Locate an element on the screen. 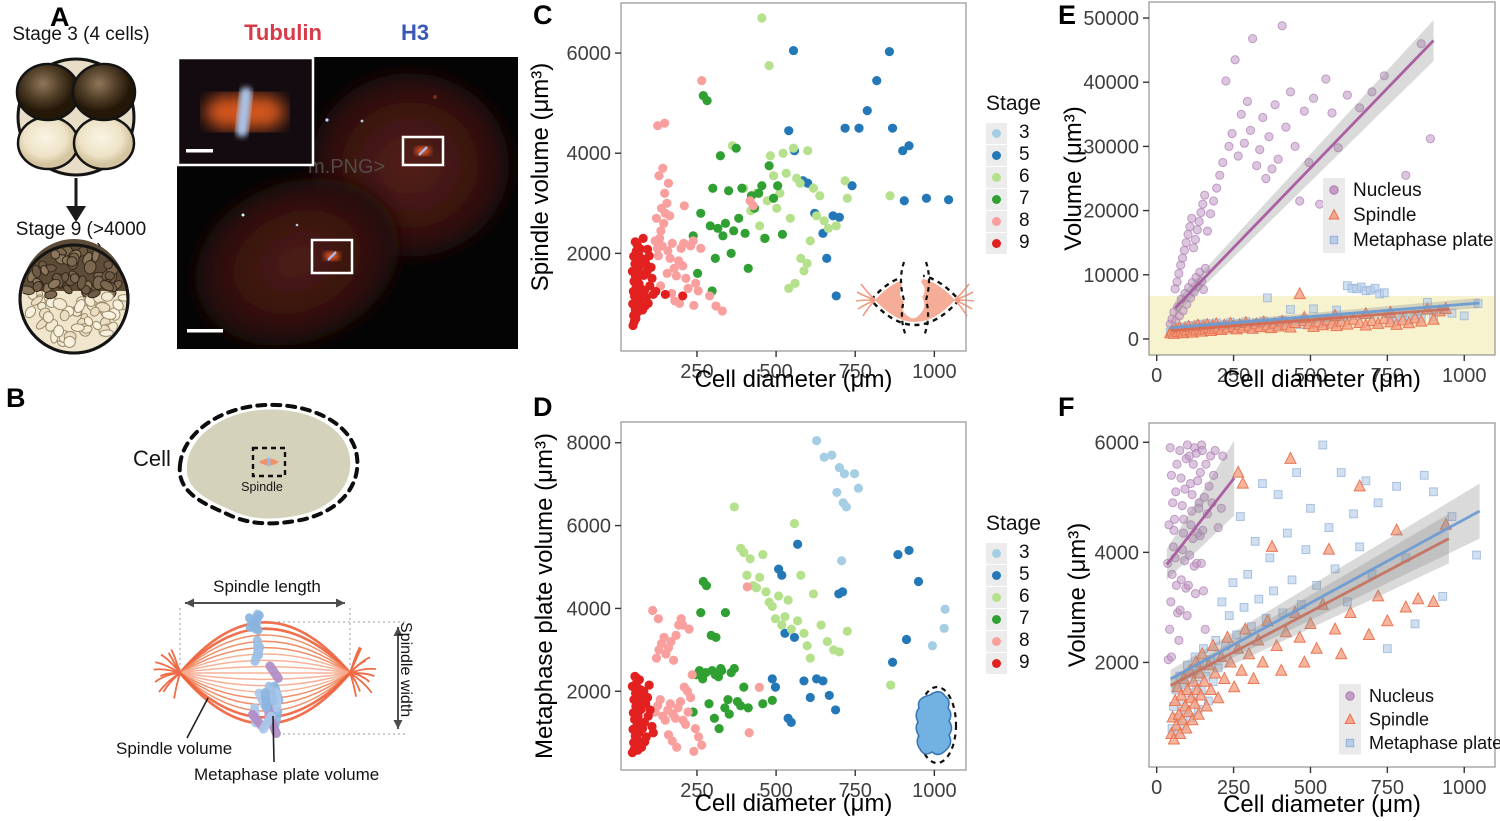 The height and width of the screenshot is (821, 1500). spindle-inset is located at coordinates (246, 112).